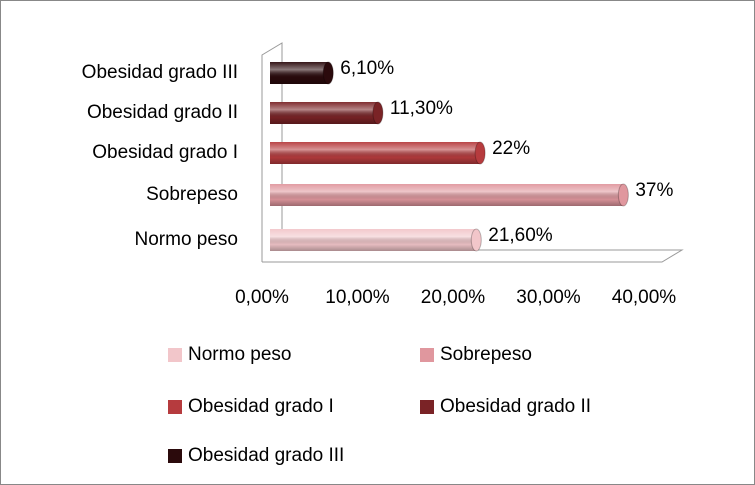 This screenshot has height=485, width=755. I want to click on legend-label: Obesidad grado I, so click(261, 406).